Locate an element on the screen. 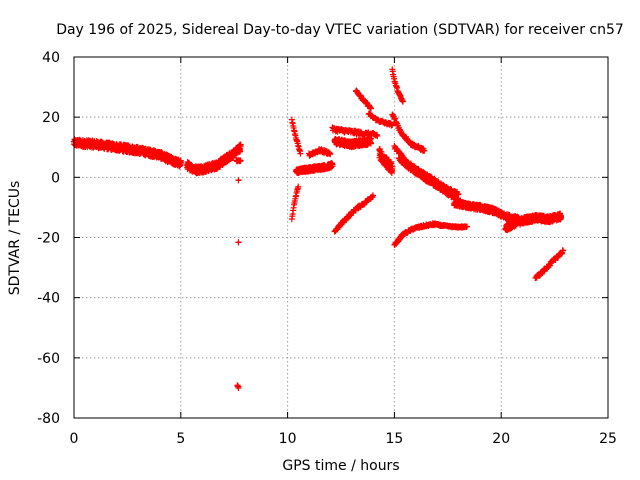 Image resolution: width=640 pixels, height=480 pixels. y-tick-label: -80 is located at coordinates (48, 419).